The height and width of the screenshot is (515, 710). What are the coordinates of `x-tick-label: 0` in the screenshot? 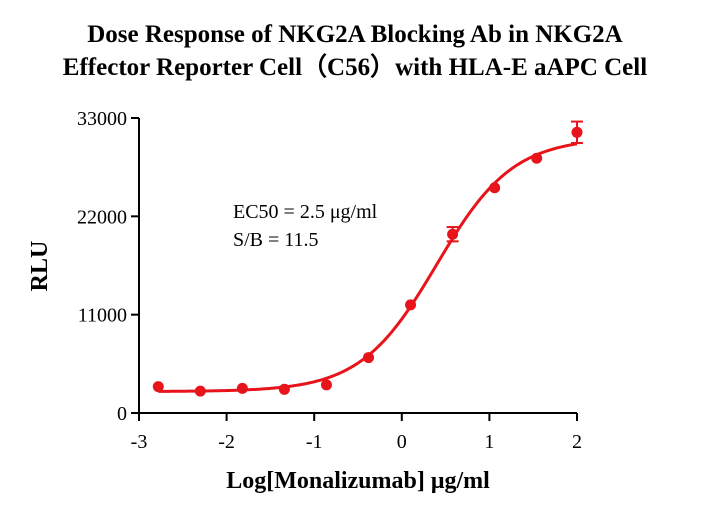 It's located at (402, 442).